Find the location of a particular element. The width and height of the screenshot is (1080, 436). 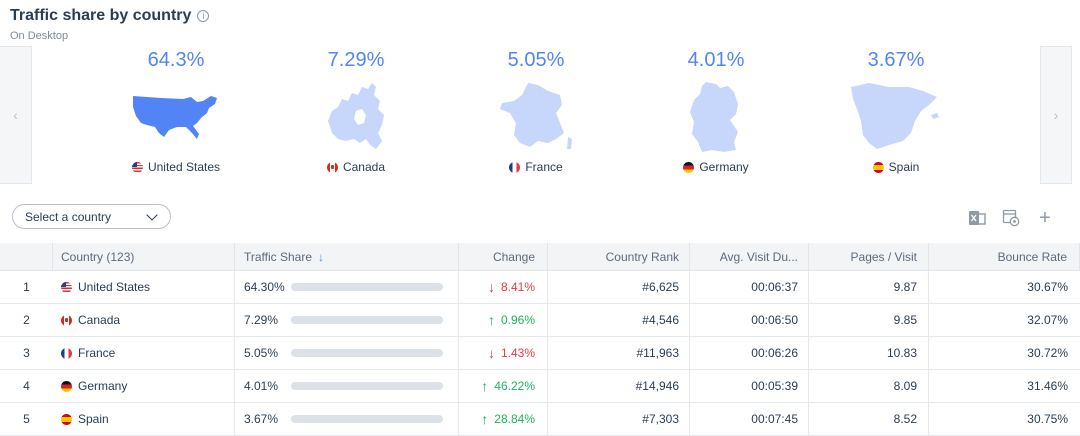

row-country-rank: #7,303 is located at coordinates (619, 419).